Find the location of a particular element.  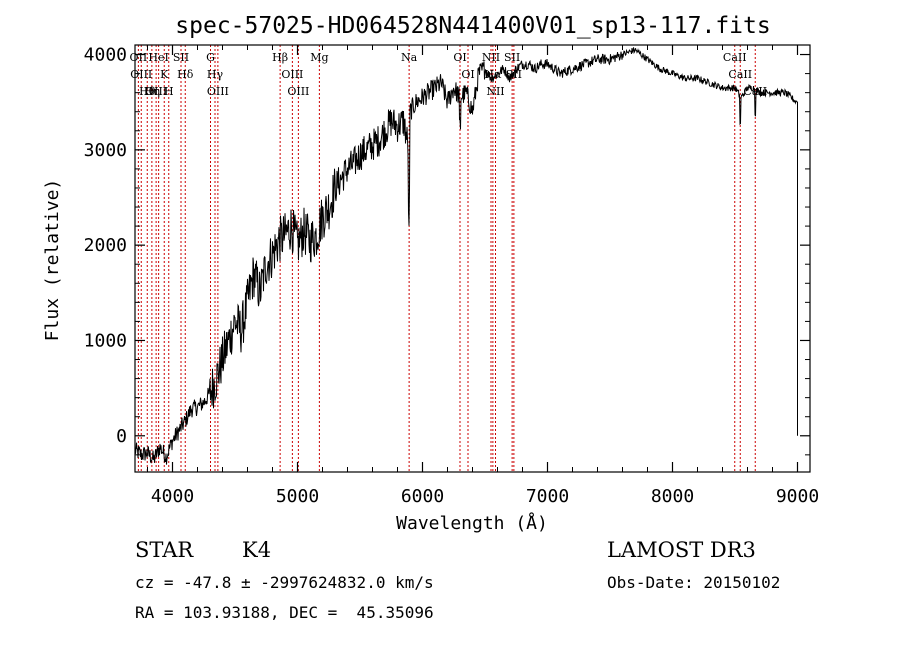

line-marker-label: H is located at coordinates (169, 91).